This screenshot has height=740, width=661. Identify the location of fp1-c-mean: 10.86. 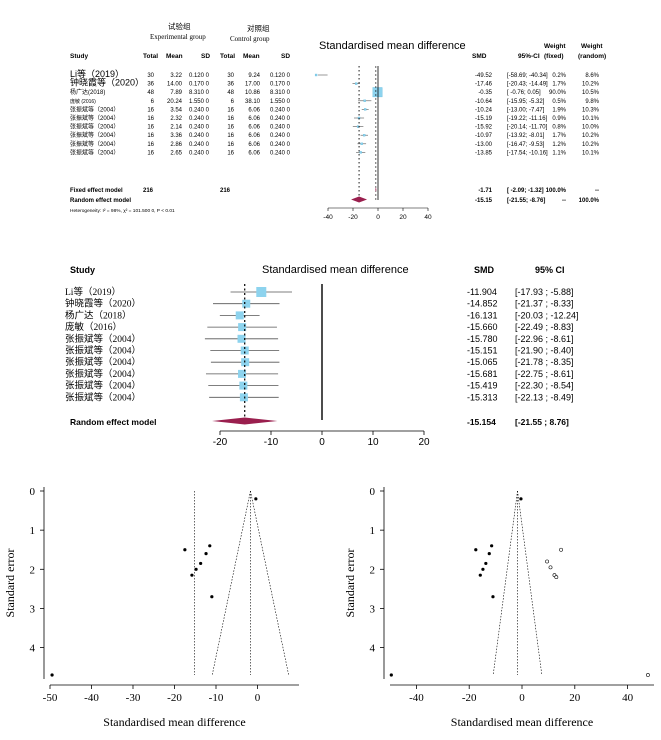
(253, 93).